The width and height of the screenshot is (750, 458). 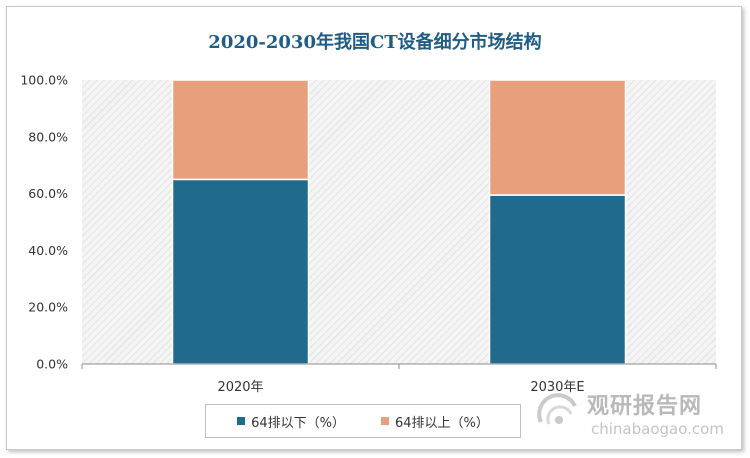 I want to click on legend-item-above-64: 64排以上（%）, so click(x=435, y=421).